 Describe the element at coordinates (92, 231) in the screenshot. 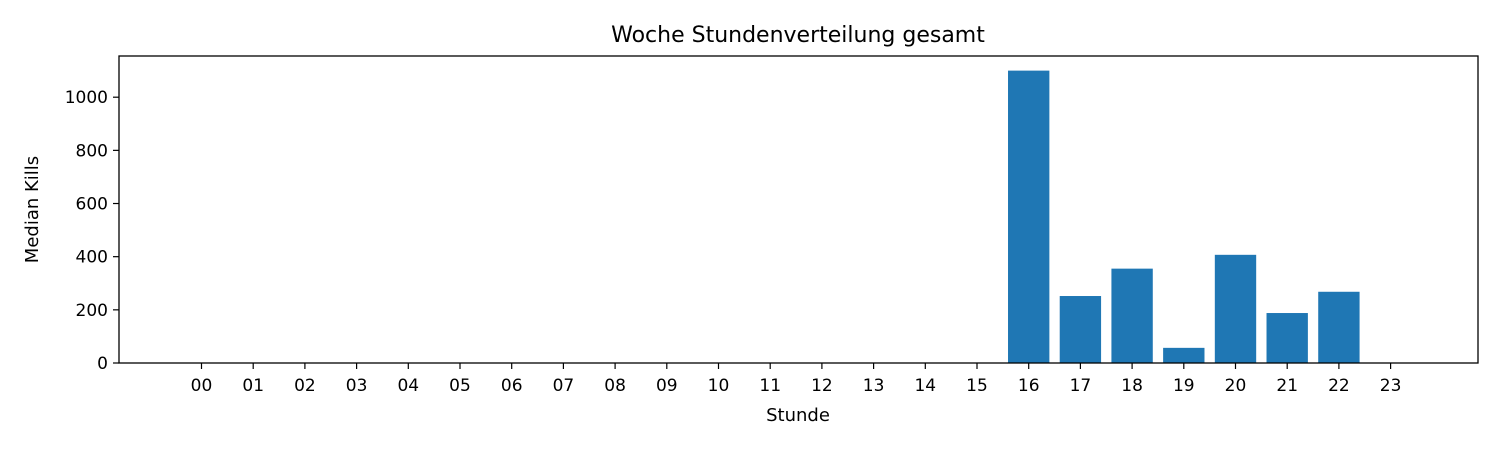

I see `y-axis-ticks: 0 200 400 600 800 1000` at that location.